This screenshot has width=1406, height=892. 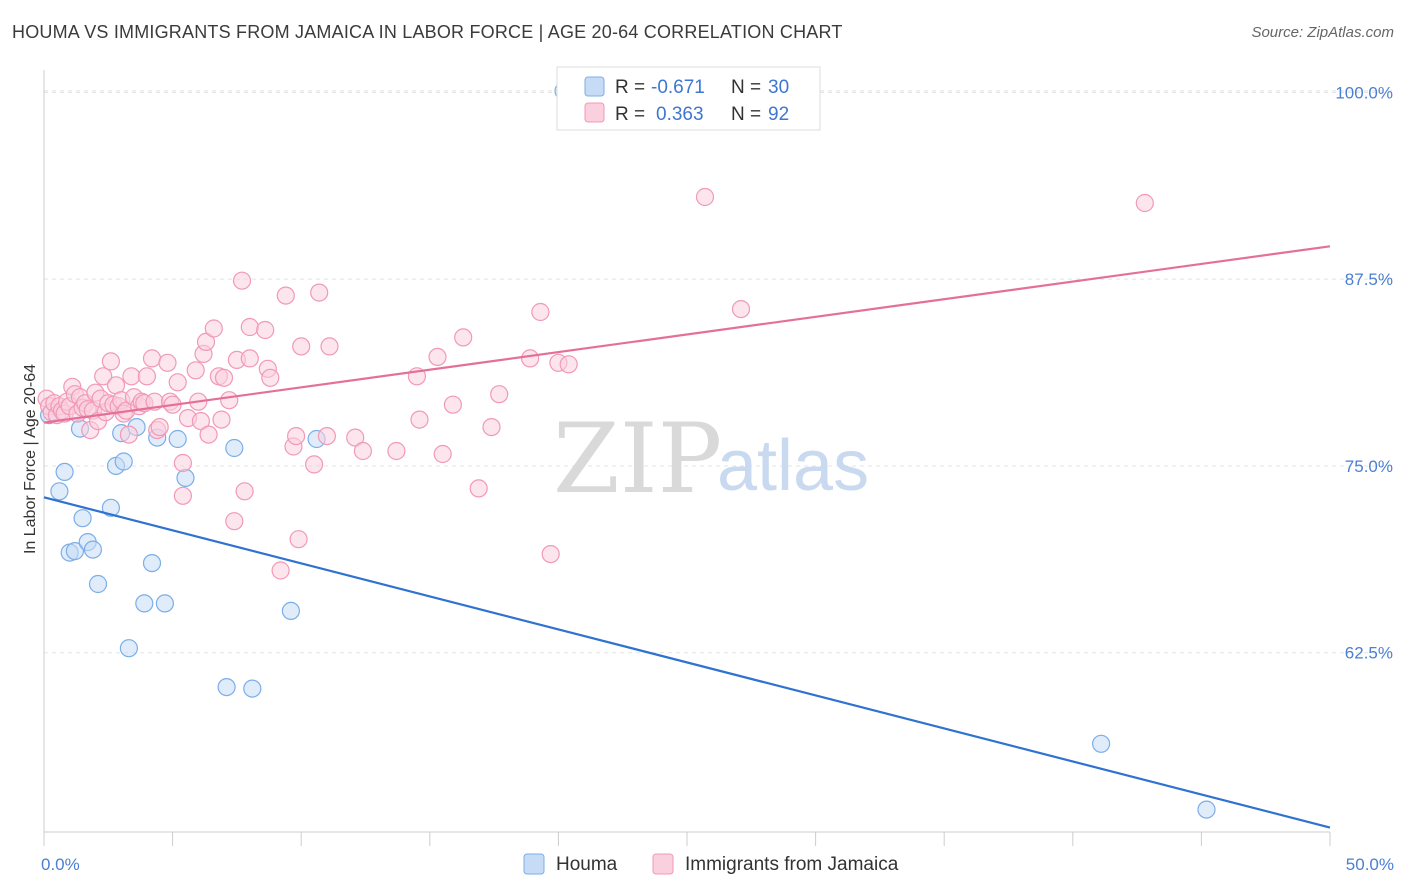 What do you see at coordinates (60, 864) in the screenshot?
I see `x-tick-label-0: 0.0%` at bounding box center [60, 864].